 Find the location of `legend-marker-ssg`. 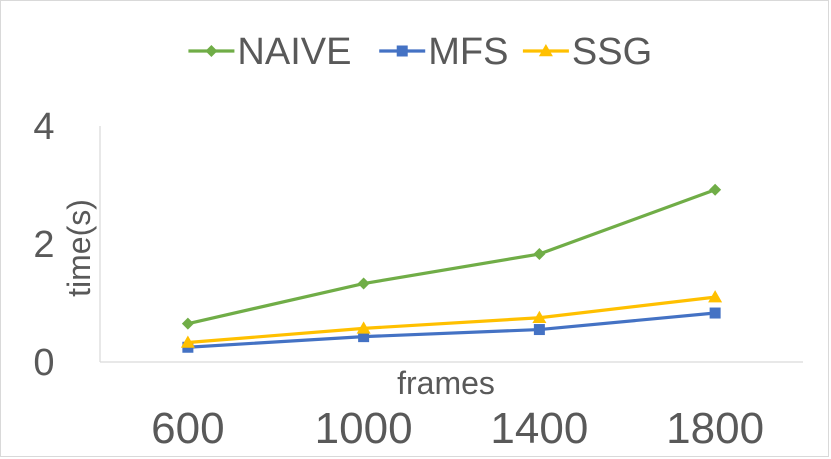

legend-marker-ssg is located at coordinates (545, 50).